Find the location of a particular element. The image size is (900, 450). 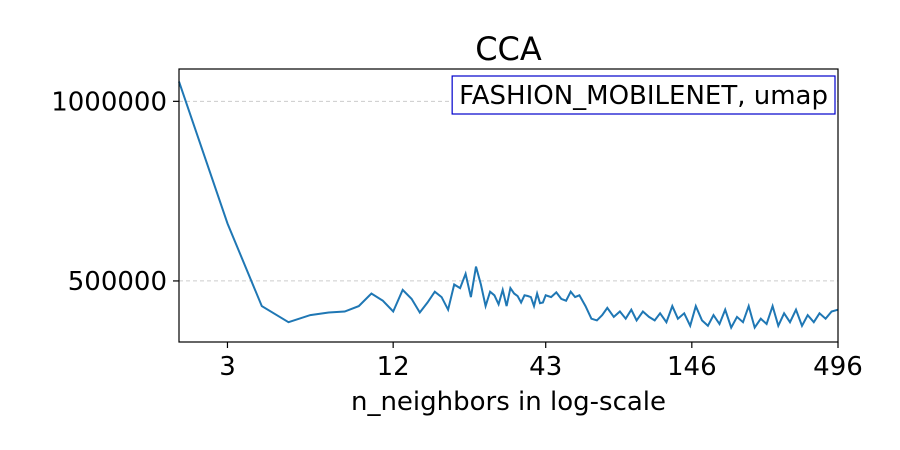

x-axis-label: n_neighbors in log-scale is located at coordinates (508, 402).